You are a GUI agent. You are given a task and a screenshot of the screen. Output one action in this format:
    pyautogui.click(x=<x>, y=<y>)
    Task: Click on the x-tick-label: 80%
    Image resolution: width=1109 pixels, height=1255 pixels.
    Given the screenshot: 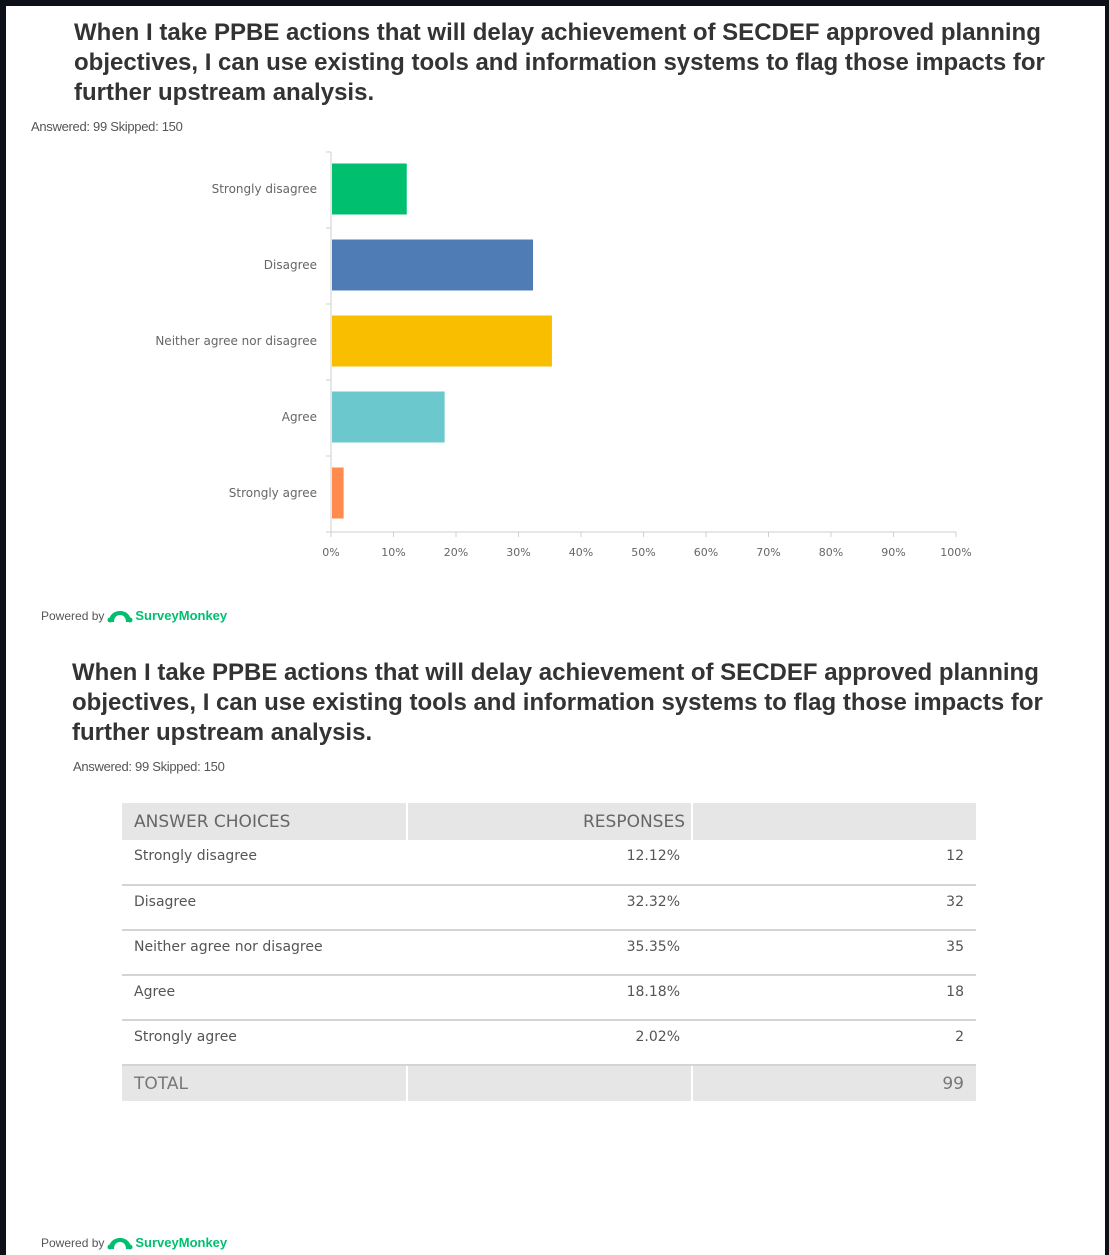 What is the action you would take?
    pyautogui.click(x=831, y=552)
    